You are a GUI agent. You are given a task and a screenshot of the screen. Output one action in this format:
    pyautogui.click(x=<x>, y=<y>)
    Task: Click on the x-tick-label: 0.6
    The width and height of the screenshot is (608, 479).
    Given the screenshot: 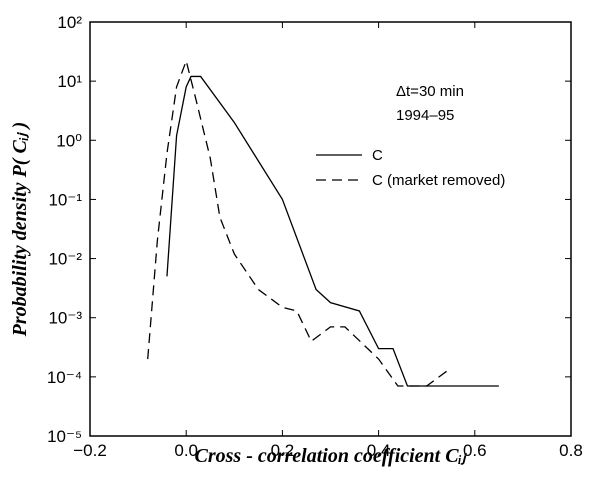 What is the action you would take?
    pyautogui.click(x=475, y=450)
    